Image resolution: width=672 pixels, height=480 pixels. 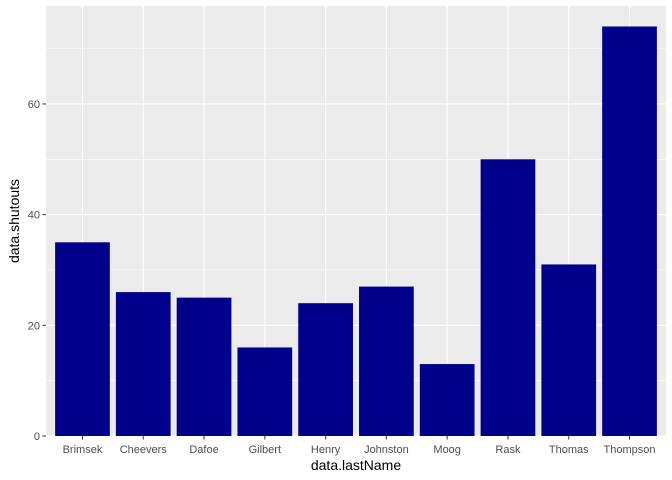 I want to click on x-tick-label-dafoe: Dafoe, so click(x=203, y=450).